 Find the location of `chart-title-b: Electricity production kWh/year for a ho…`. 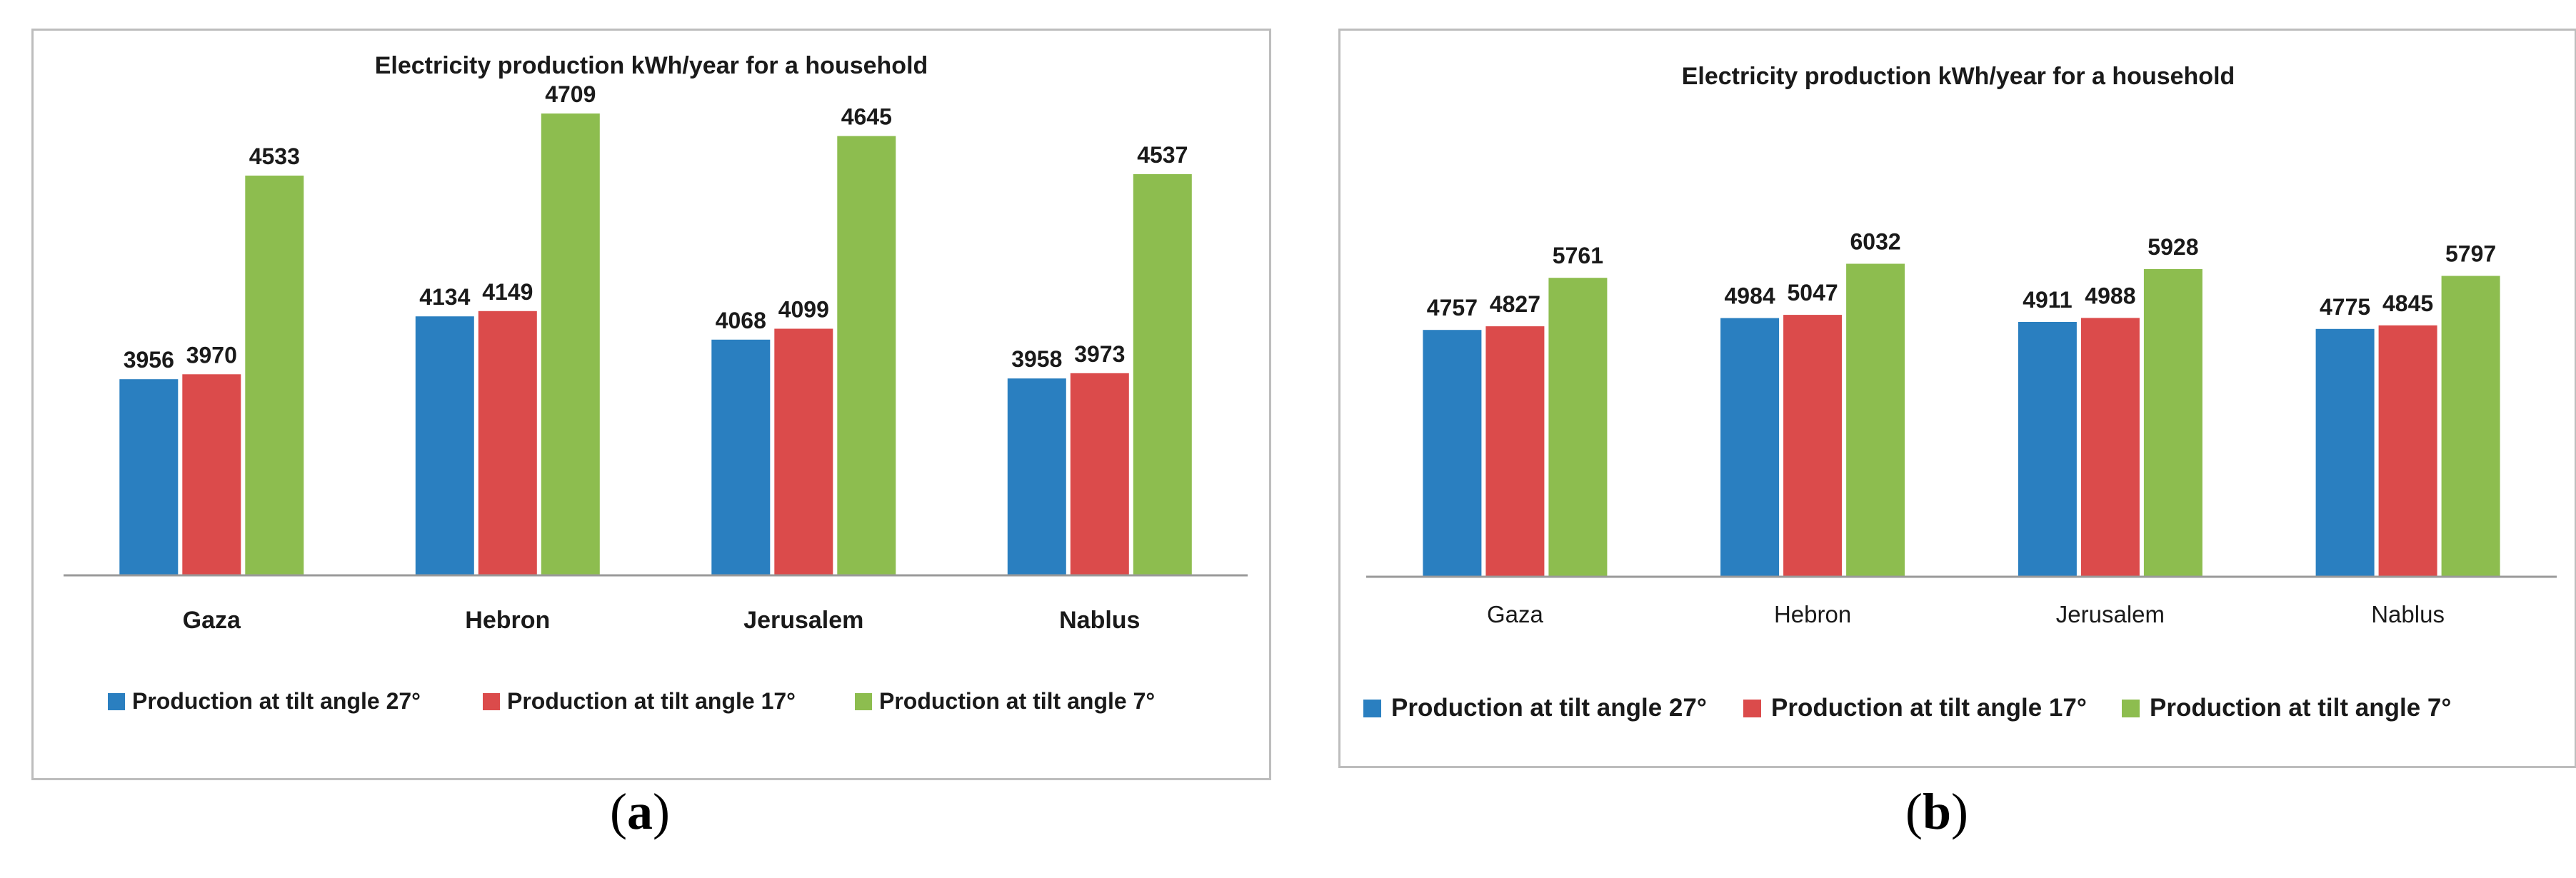

chart-title-b: Electricity production kWh/year for a ho… is located at coordinates (1958, 77).